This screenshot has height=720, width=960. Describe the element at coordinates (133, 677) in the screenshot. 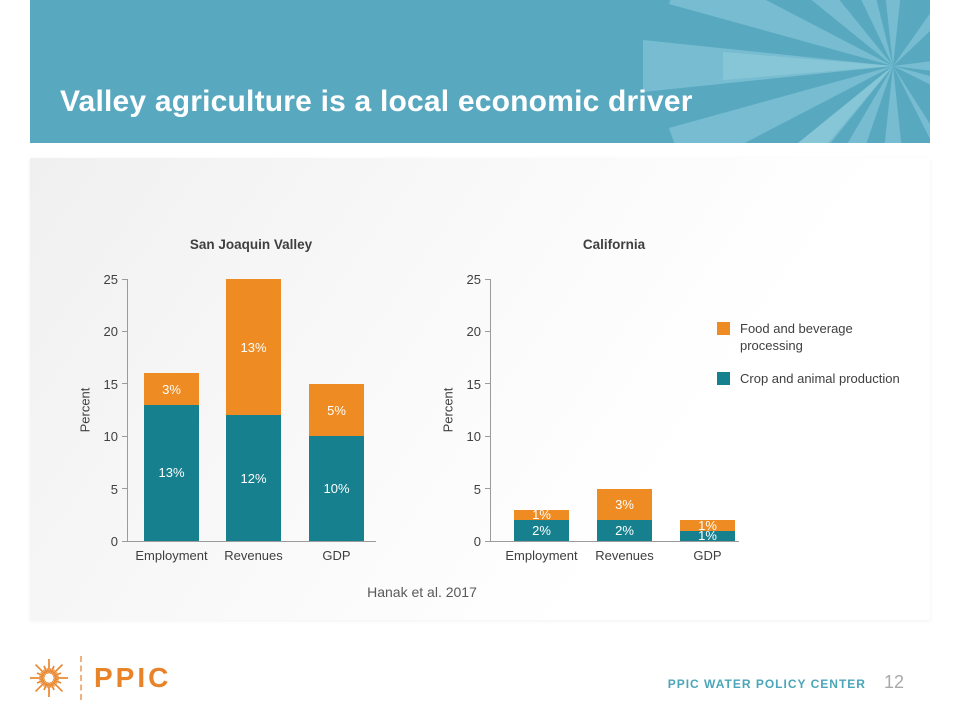

I see `ppic-wordmark: PPIC` at that location.